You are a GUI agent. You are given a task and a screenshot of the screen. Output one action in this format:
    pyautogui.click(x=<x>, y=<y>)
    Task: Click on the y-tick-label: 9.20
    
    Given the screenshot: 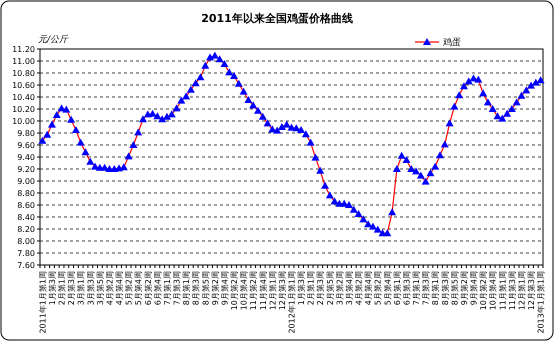 What is the action you would take?
    pyautogui.click(x=26, y=169)
    